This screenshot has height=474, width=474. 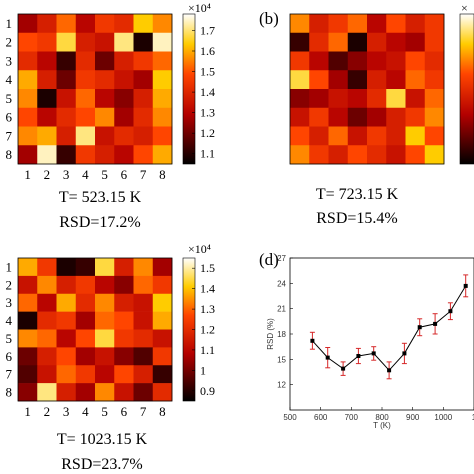 I want to click on colorbar-tick-label: 0.9, so click(x=207, y=391).